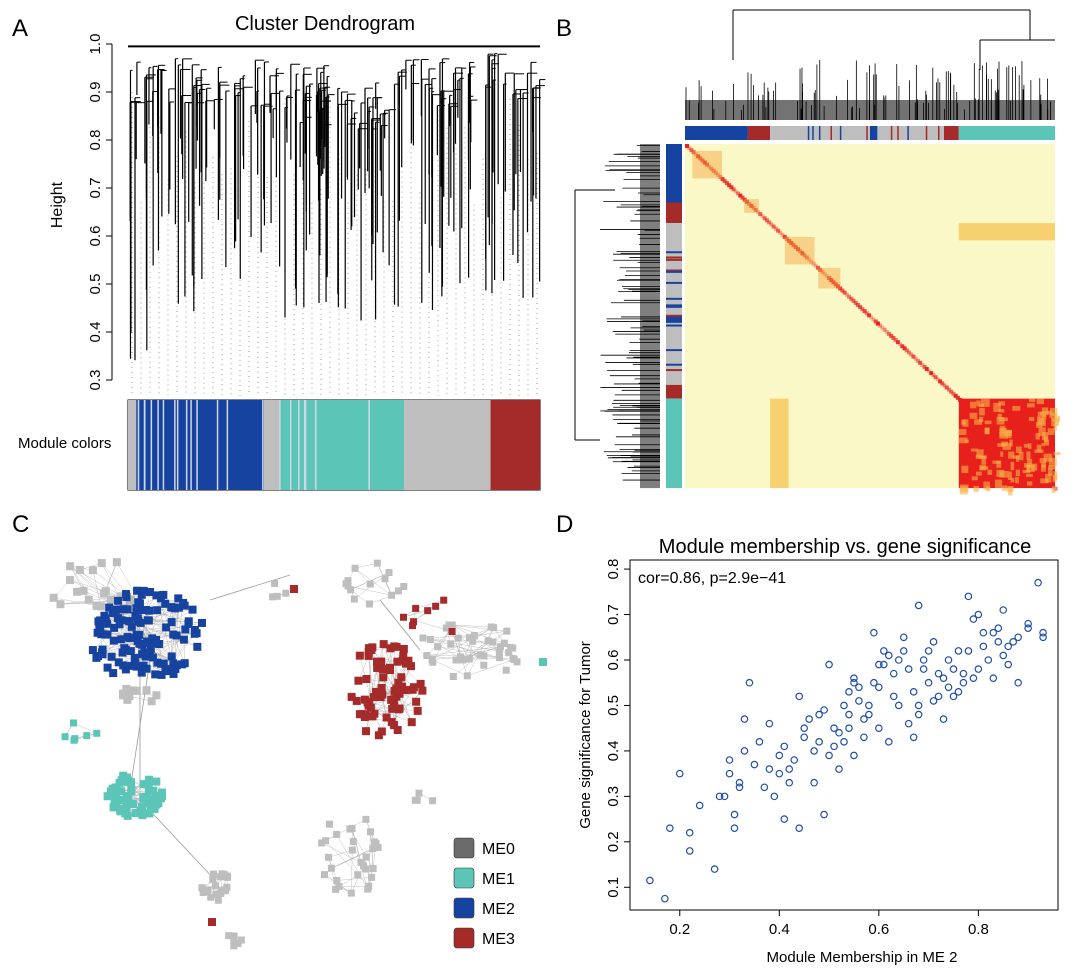  I want to click on y-tick-label: 0.6, so click(613, 660).